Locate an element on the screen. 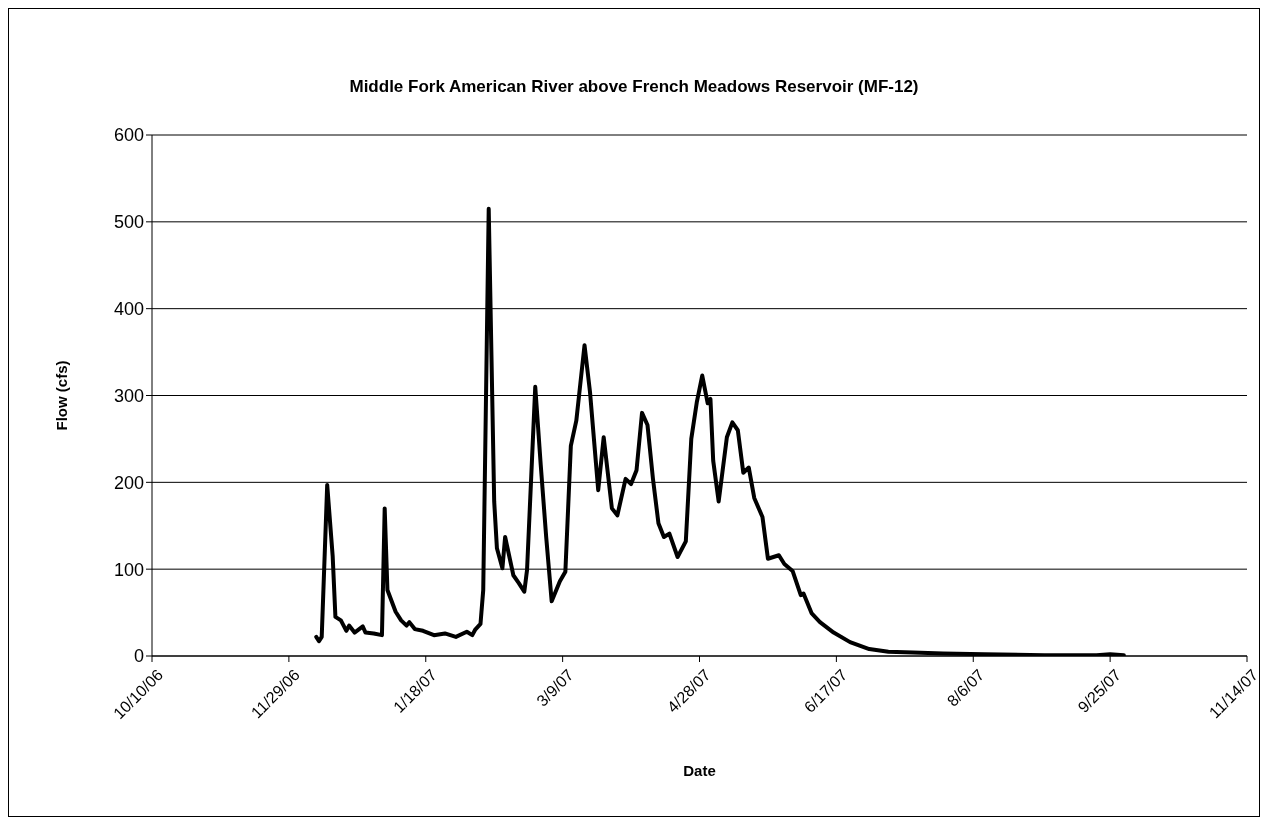 This screenshot has width=1280, height=825. y-axis-title: Flow (cfs) is located at coordinates (62, 395).